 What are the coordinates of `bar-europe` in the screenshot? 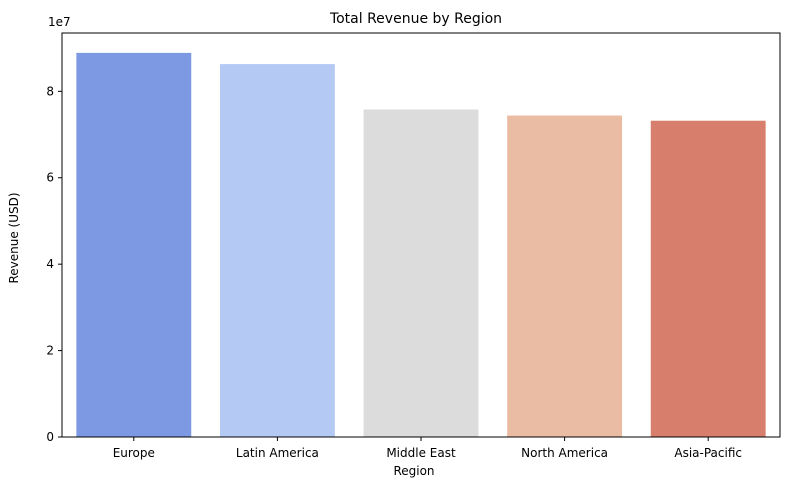 It's located at (134, 244).